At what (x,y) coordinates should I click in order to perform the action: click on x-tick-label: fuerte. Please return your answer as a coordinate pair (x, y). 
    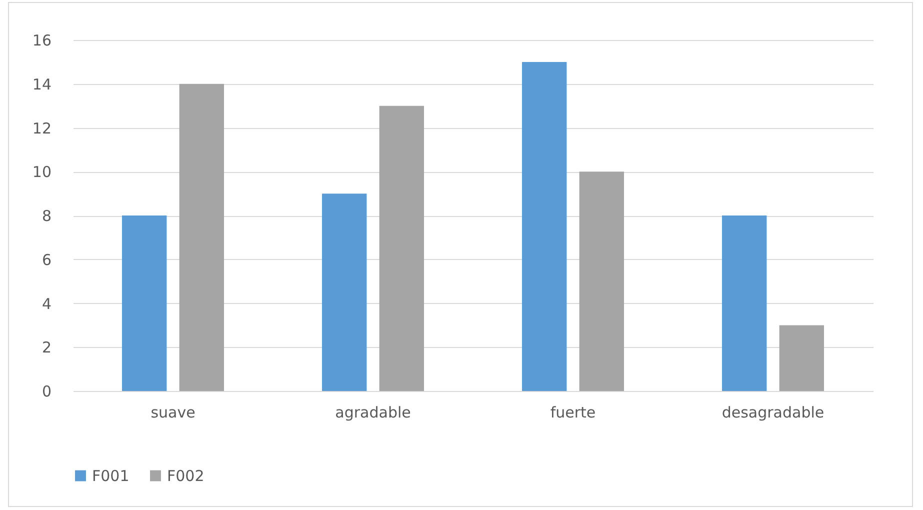
    Looking at the image, I should click on (573, 413).